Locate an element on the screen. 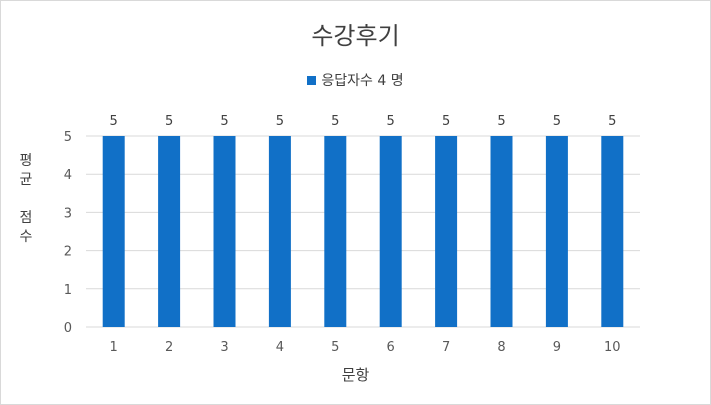  x-tick-label: 9 is located at coordinates (557, 347).